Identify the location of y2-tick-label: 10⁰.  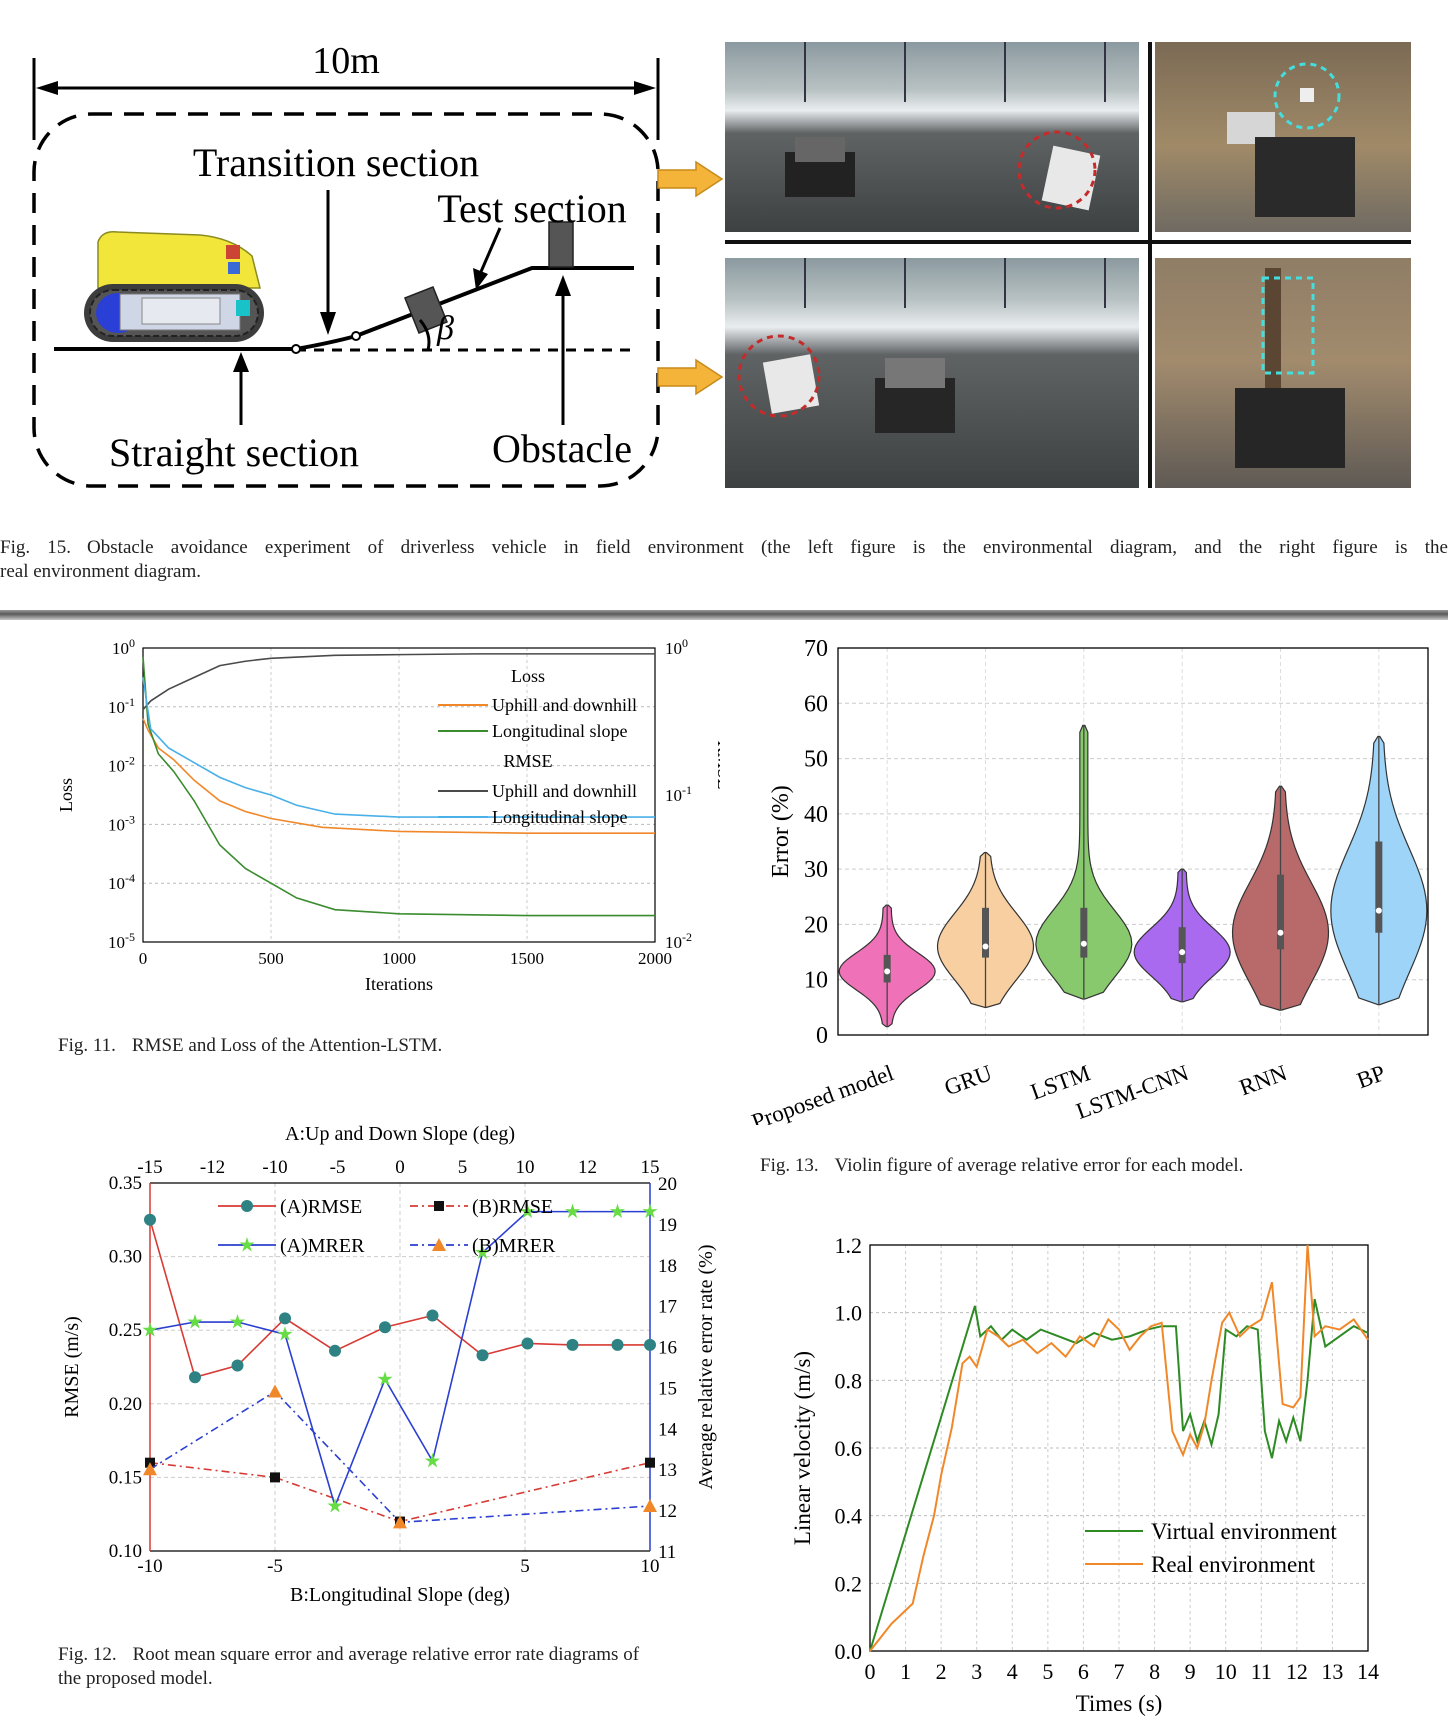
(676, 647).